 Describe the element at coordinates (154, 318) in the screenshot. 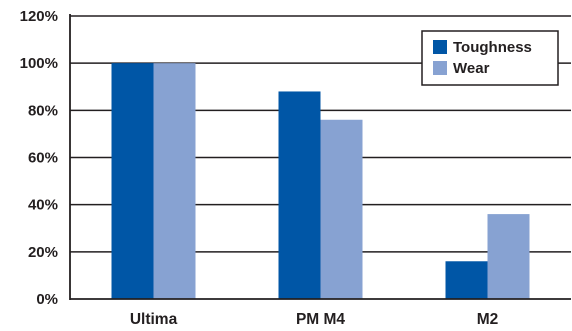

I see `x-category-label: Ultima` at that location.